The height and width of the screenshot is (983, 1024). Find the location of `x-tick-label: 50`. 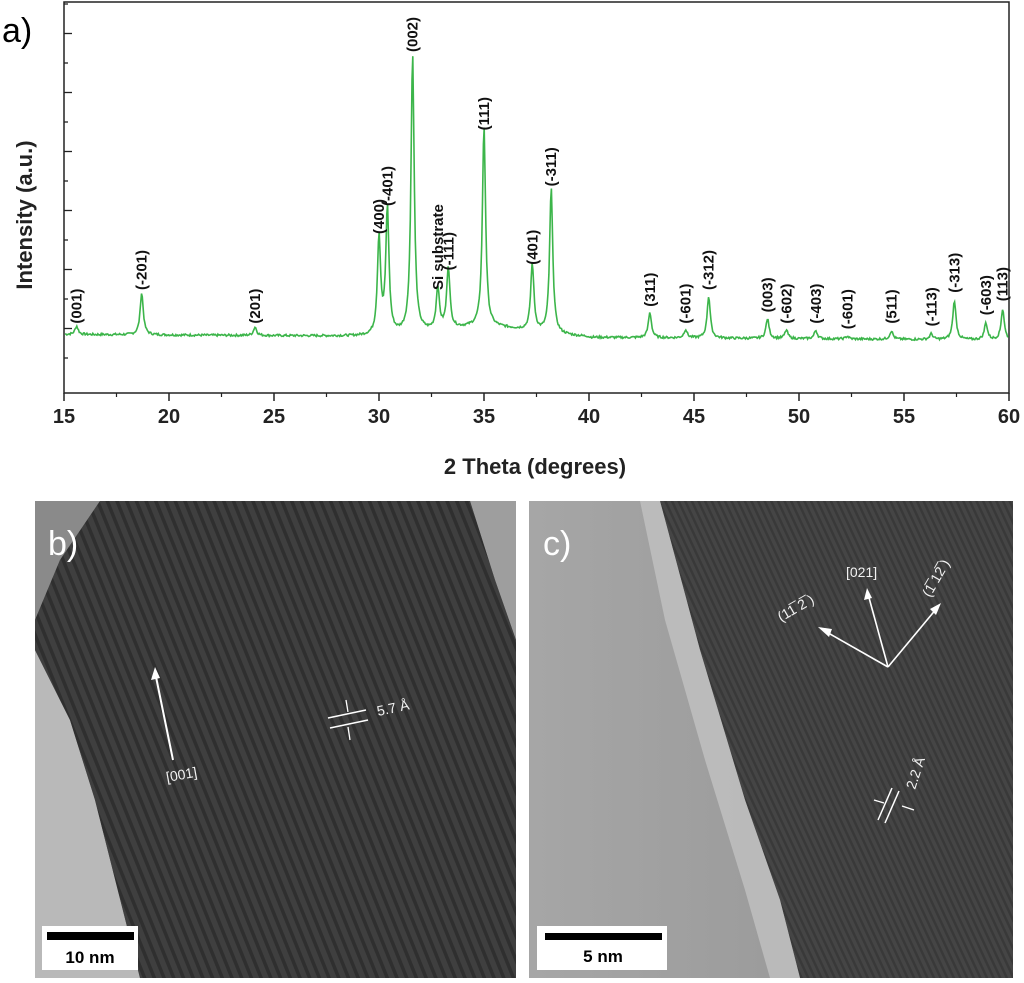

x-tick-label: 50 is located at coordinates (799, 417).